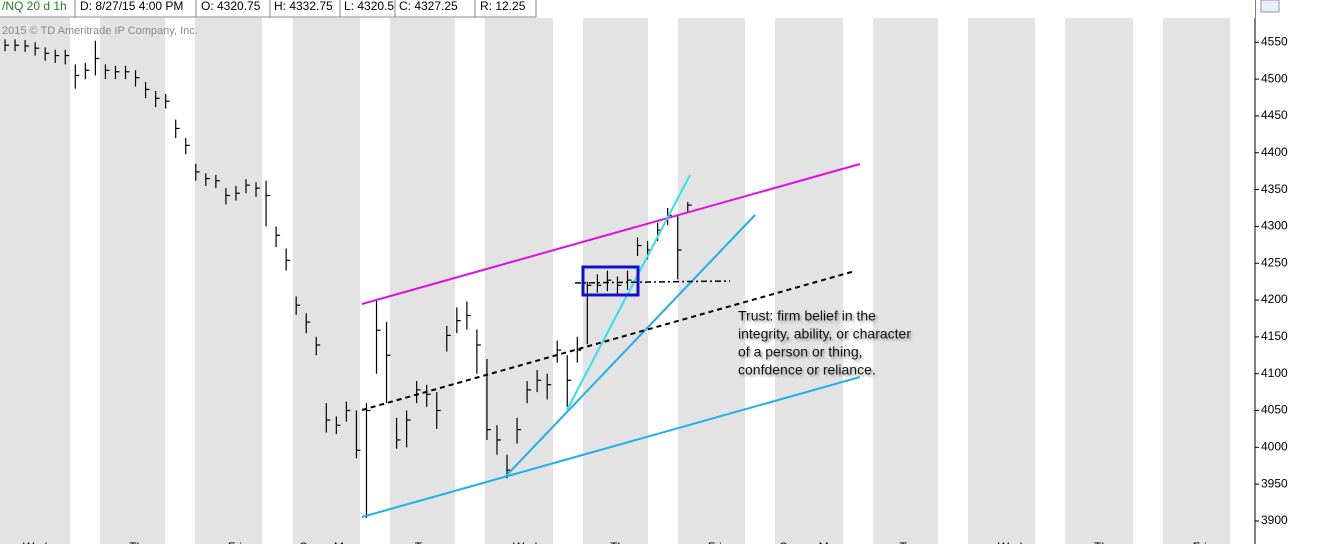 The height and width of the screenshot is (544, 1327). Describe the element at coordinates (824, 334) in the screenshot. I see `annotation: integrity, ability, or character` at that location.